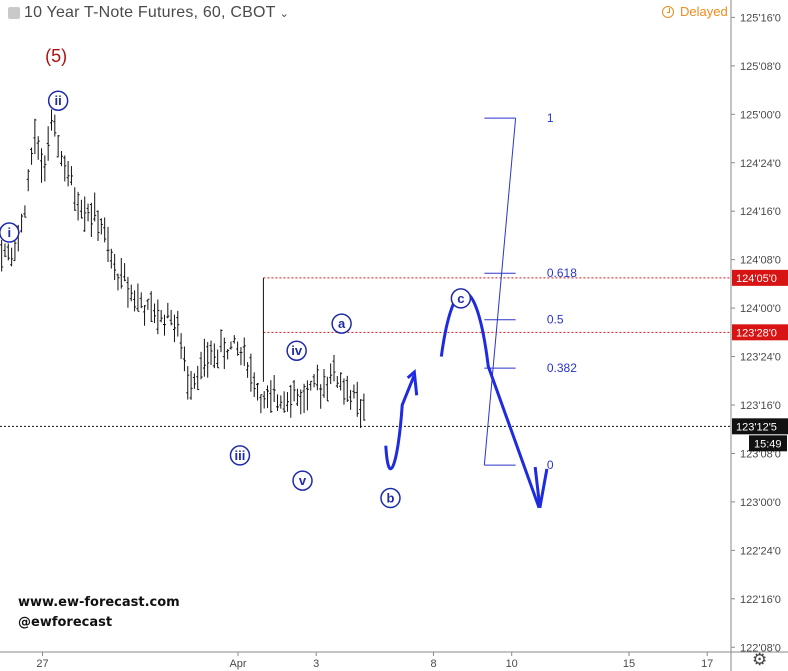  I want to click on wave-label: (5), so click(56, 56).